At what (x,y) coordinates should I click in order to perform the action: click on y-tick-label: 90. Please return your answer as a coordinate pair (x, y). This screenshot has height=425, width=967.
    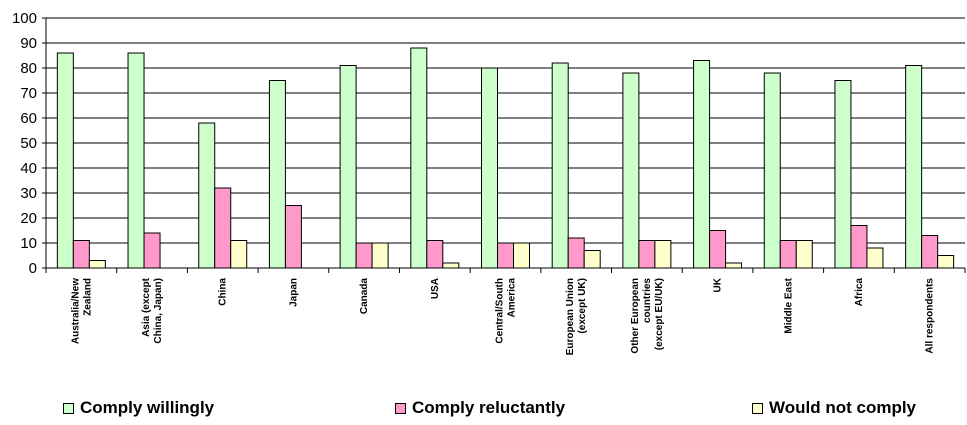
    Looking at the image, I should click on (28, 43).